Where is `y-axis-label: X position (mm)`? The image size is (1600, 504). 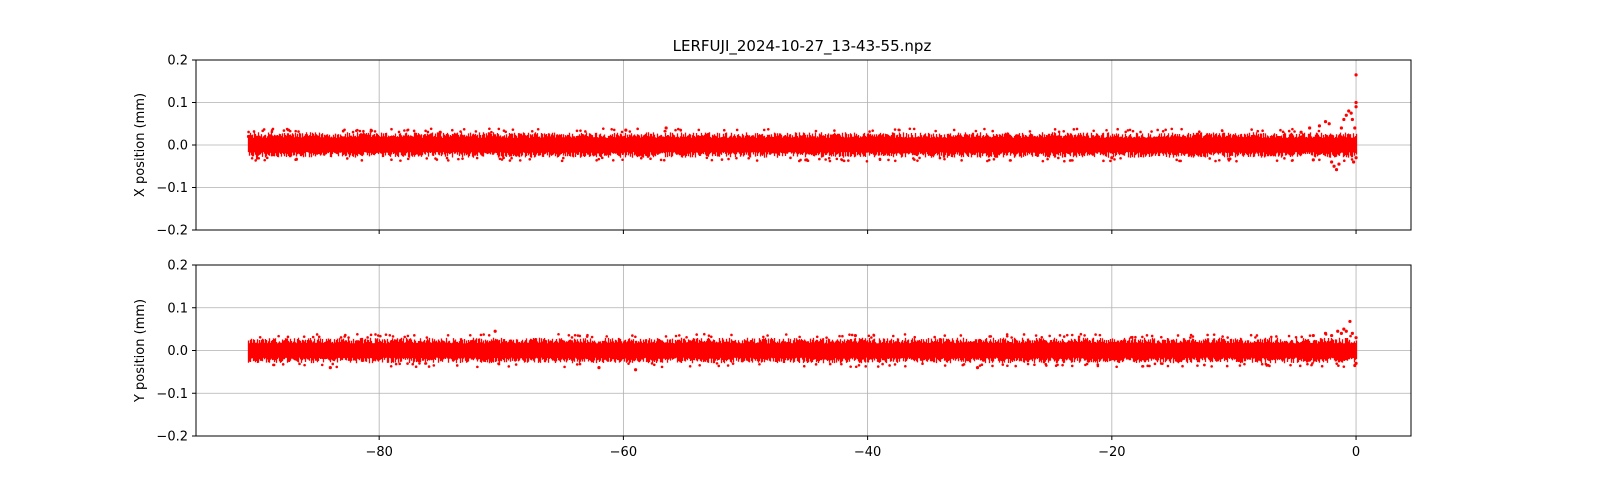 y-axis-label: X position (mm) is located at coordinates (140, 145).